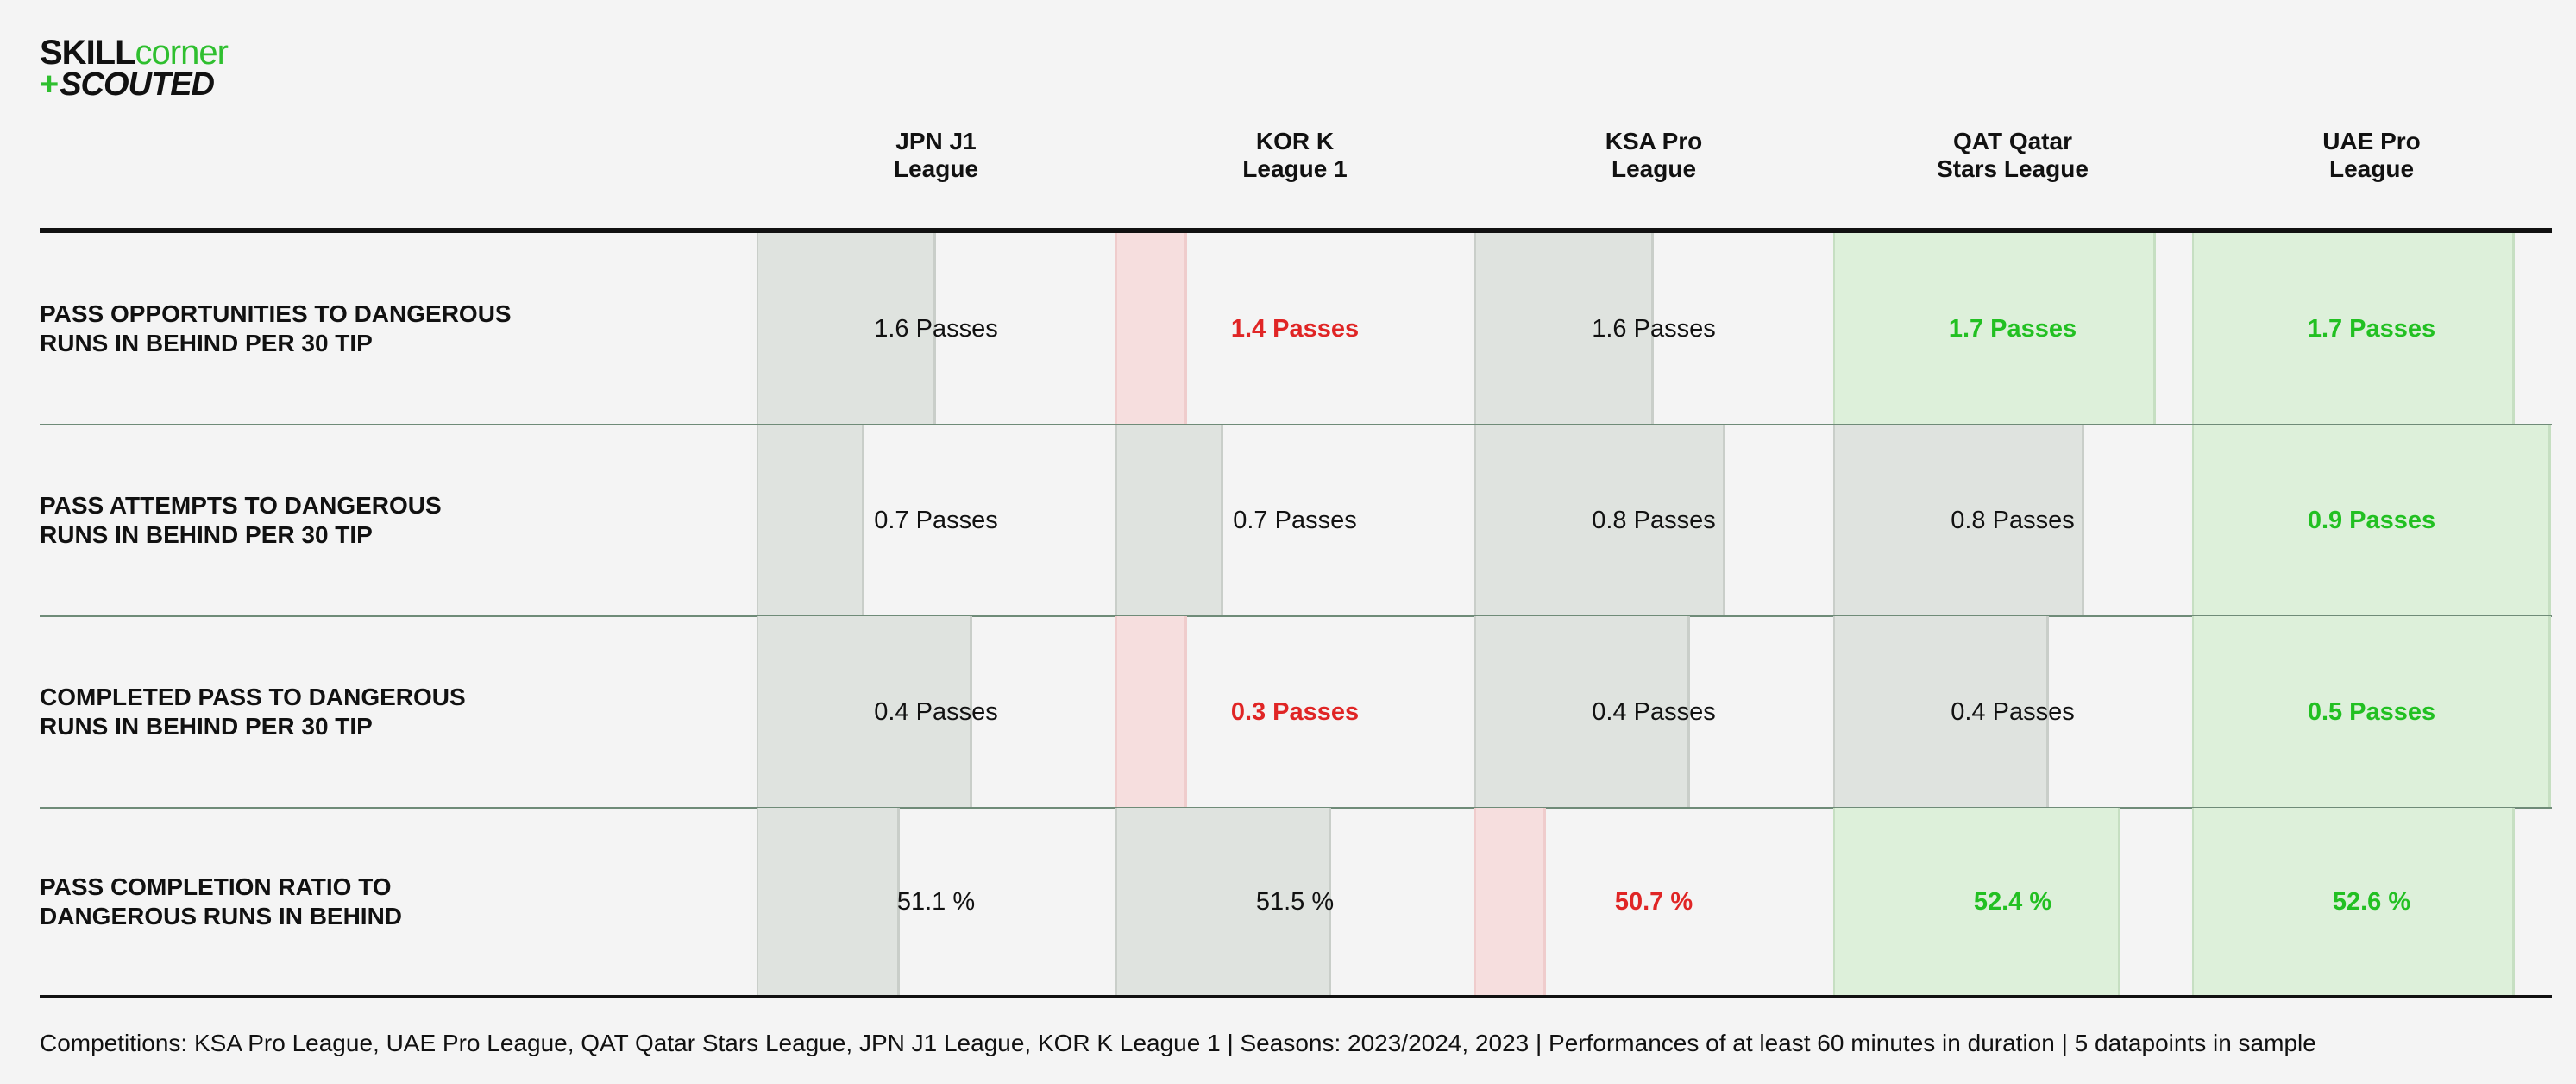 Image resolution: width=2576 pixels, height=1084 pixels. What do you see at coordinates (1654, 155) in the screenshot?
I see `column-header-2: KSA Pro League` at bounding box center [1654, 155].